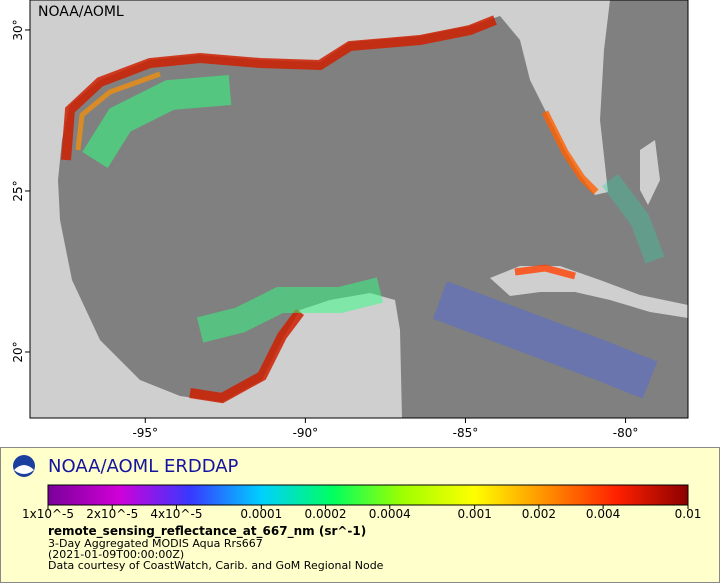  I want to click on x-tick-label: -95°, so click(145, 433).